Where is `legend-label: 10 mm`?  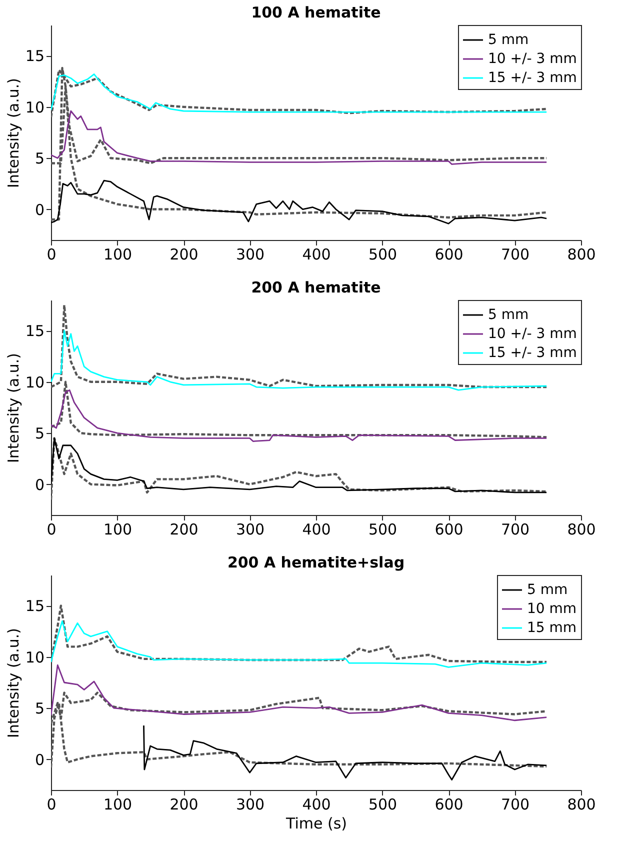 legend-label: 10 mm is located at coordinates (552, 609).